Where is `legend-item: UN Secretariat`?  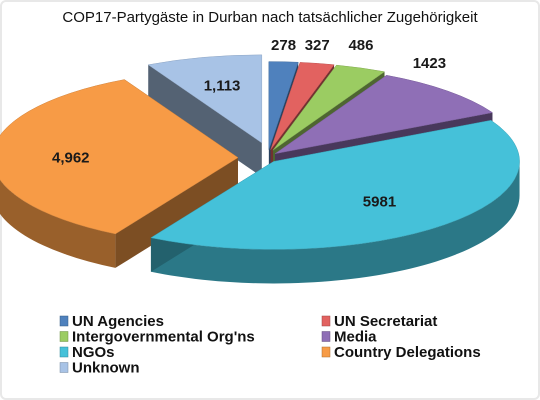
legend-item: UN Secretariat is located at coordinates (379, 321).